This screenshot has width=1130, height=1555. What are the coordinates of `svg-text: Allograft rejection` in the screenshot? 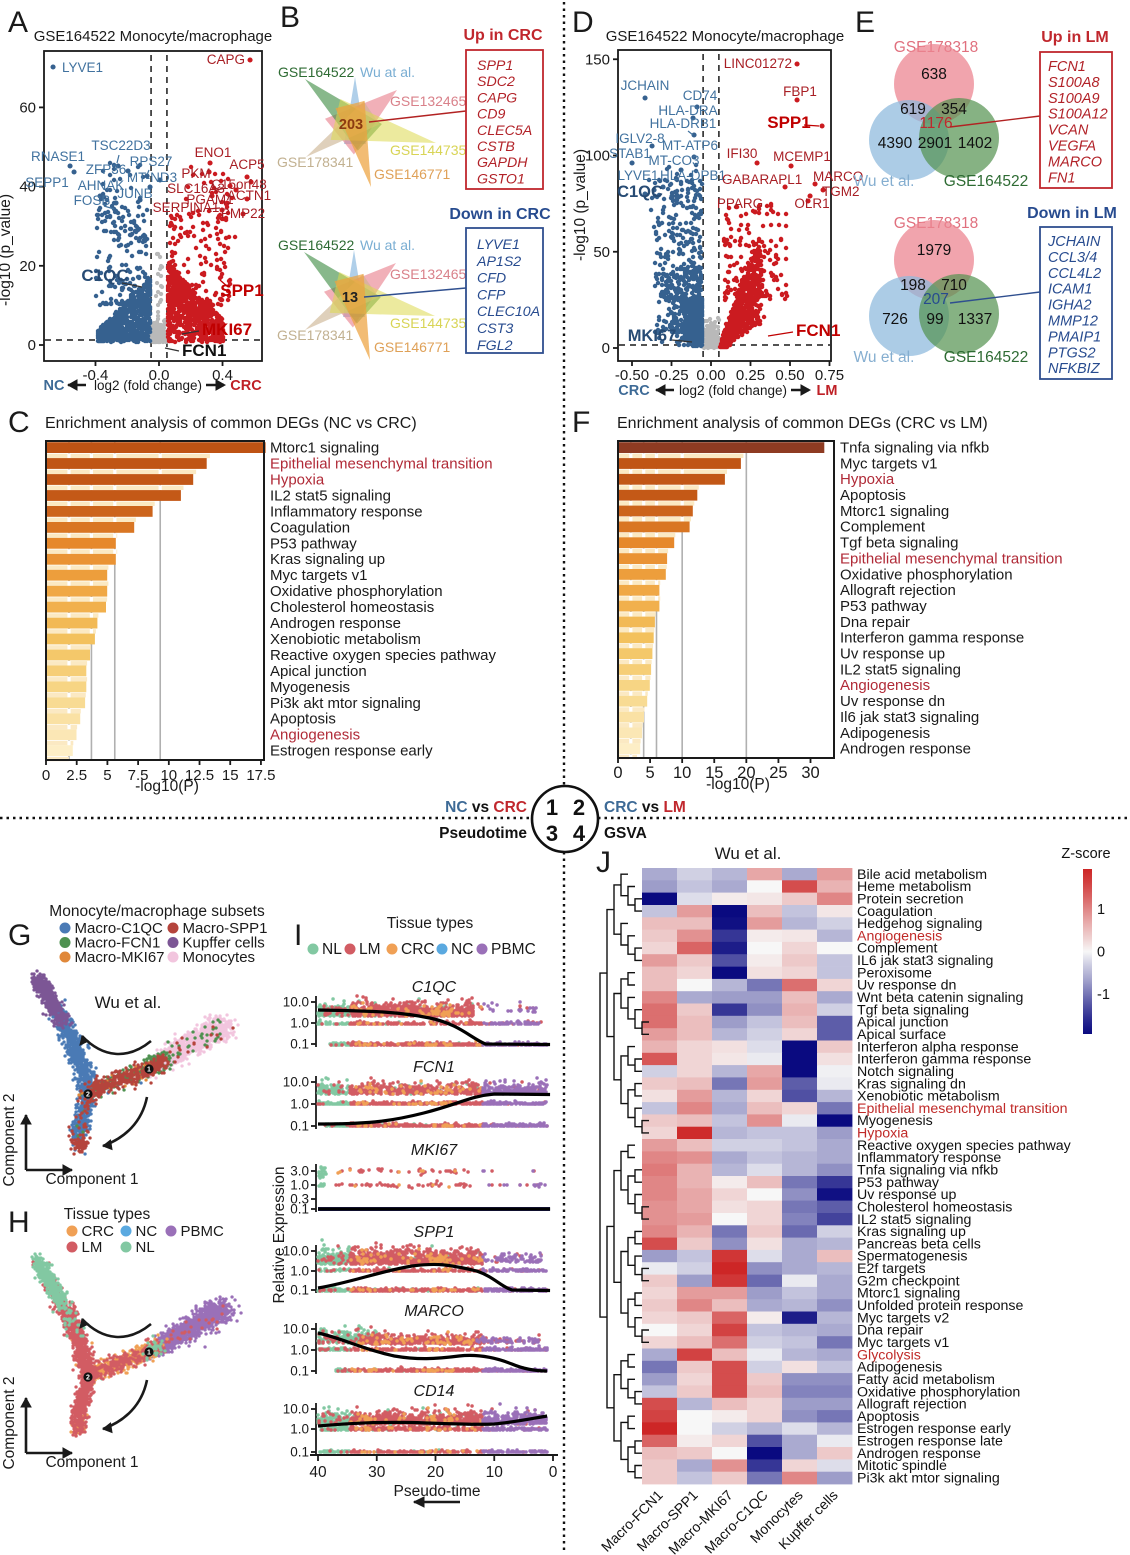 It's located at (898, 590).